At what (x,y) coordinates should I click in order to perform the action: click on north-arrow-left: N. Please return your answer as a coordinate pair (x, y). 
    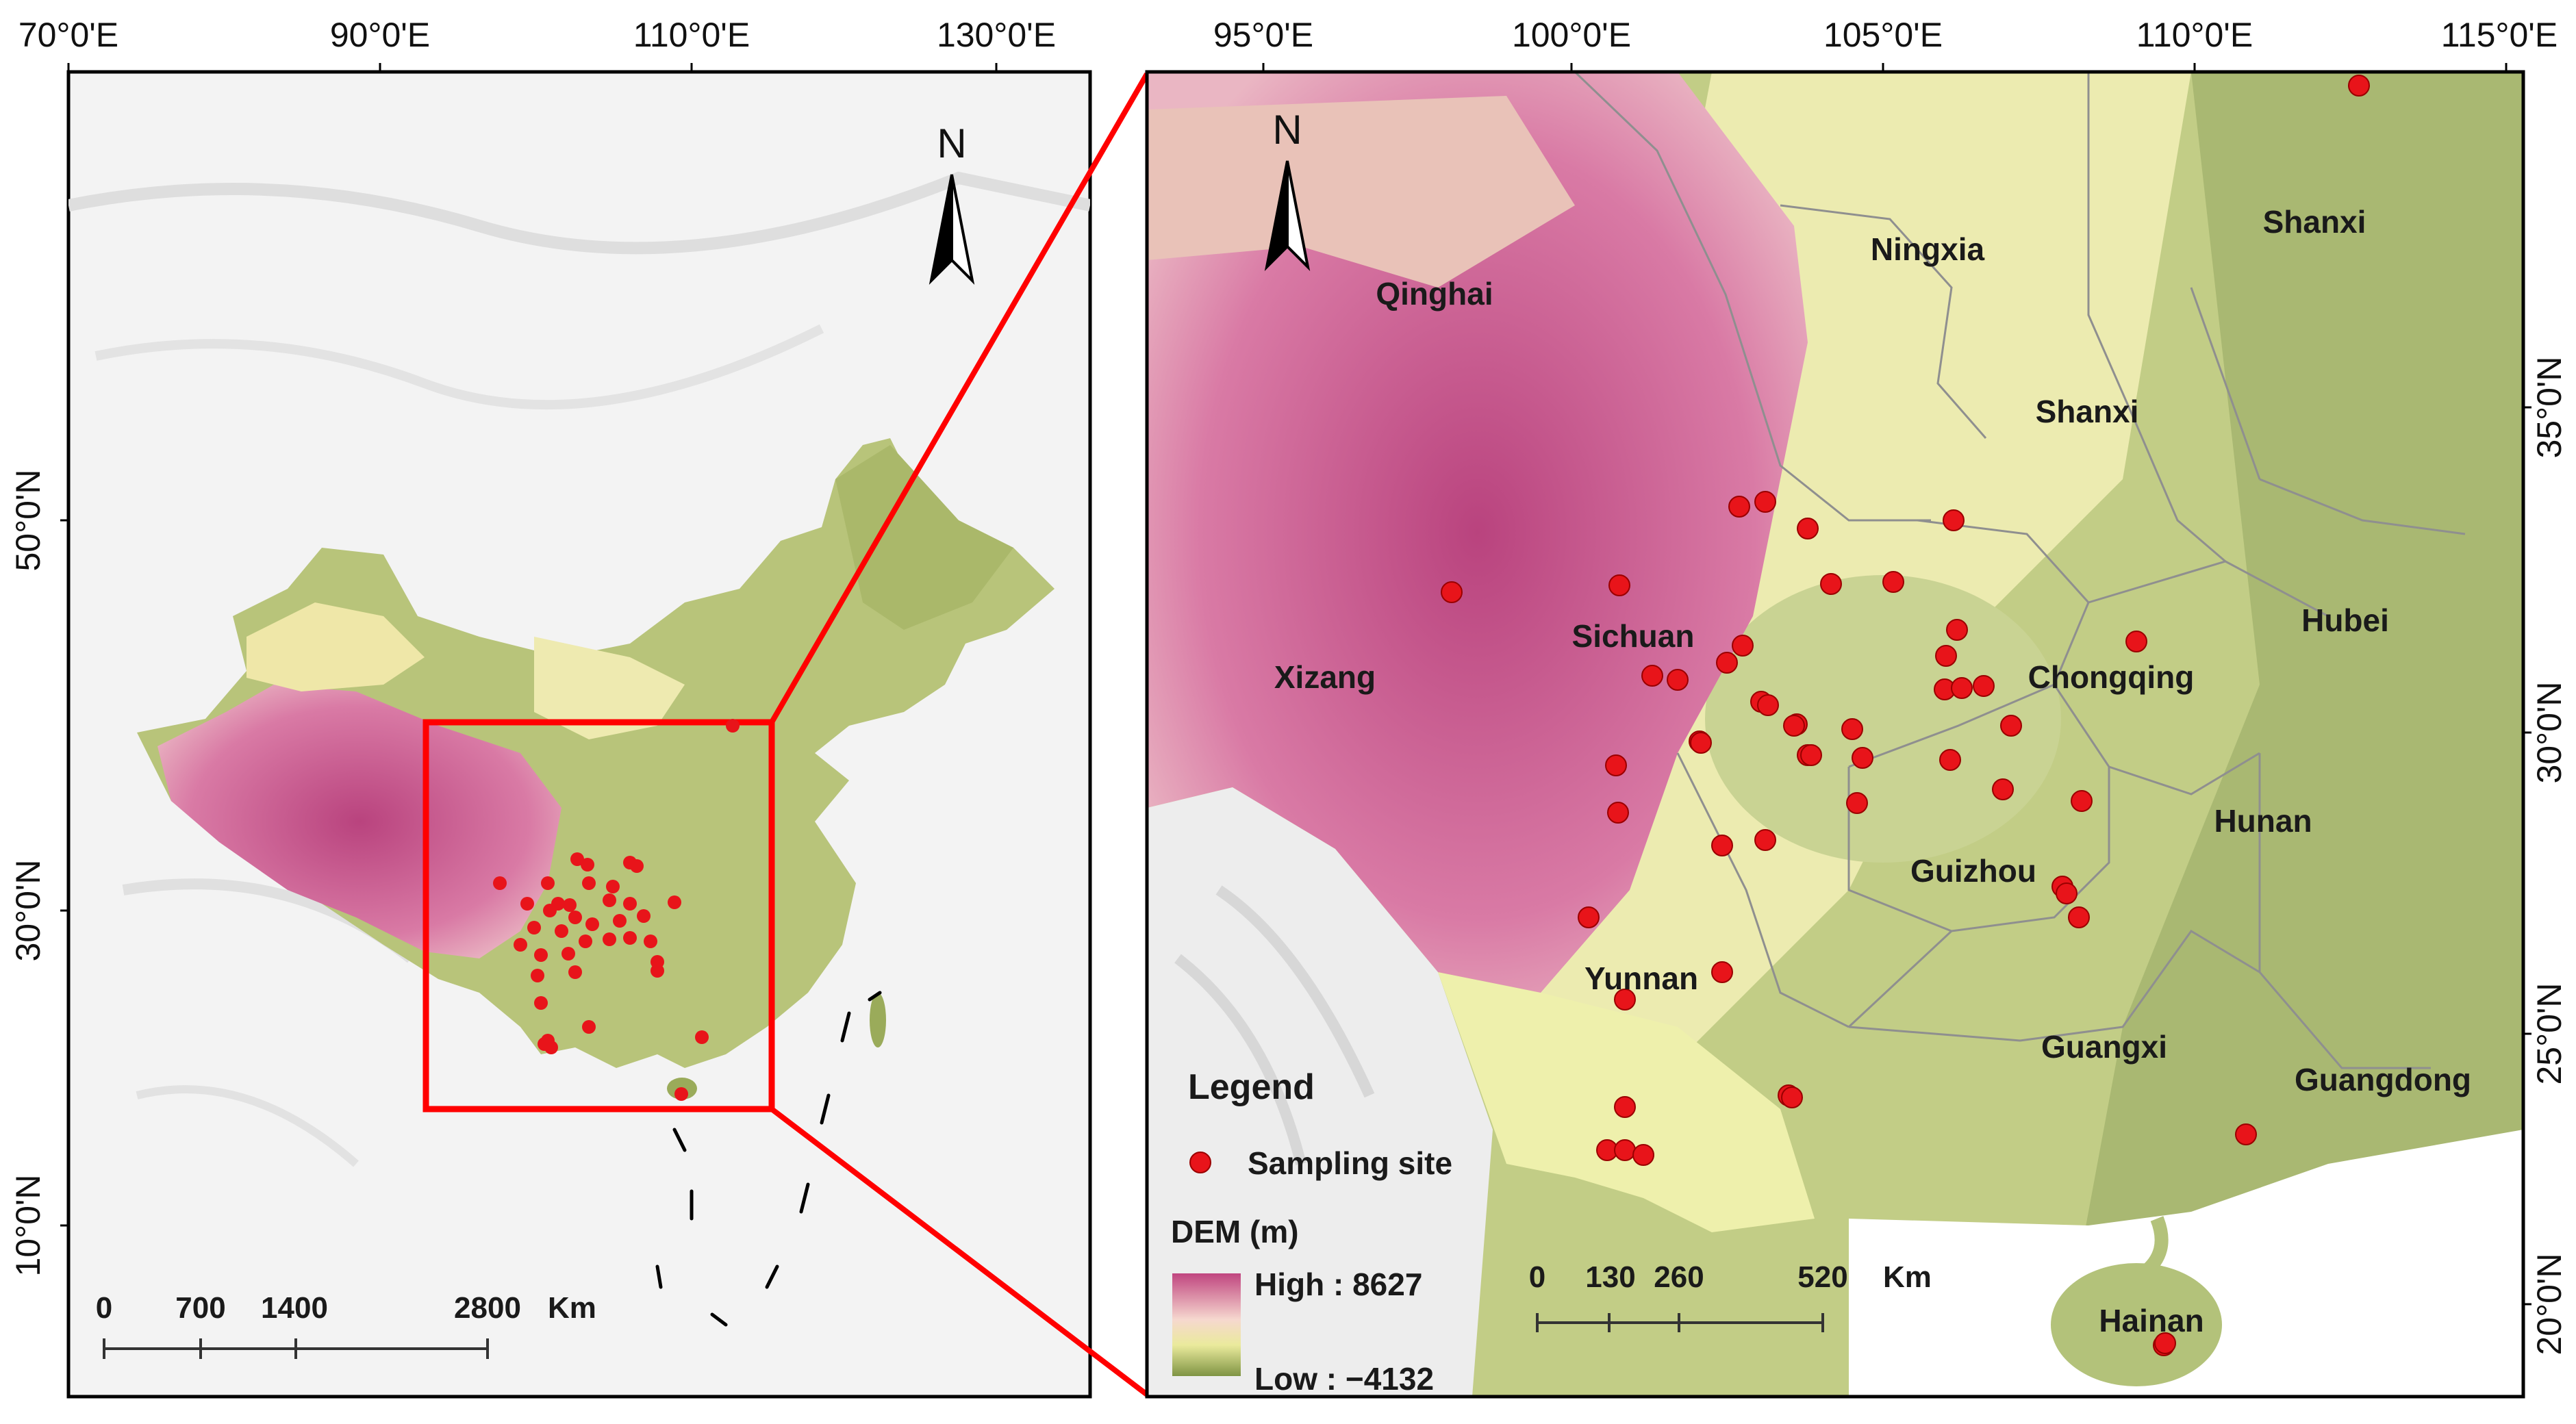
    Looking at the image, I should click on (952, 202).